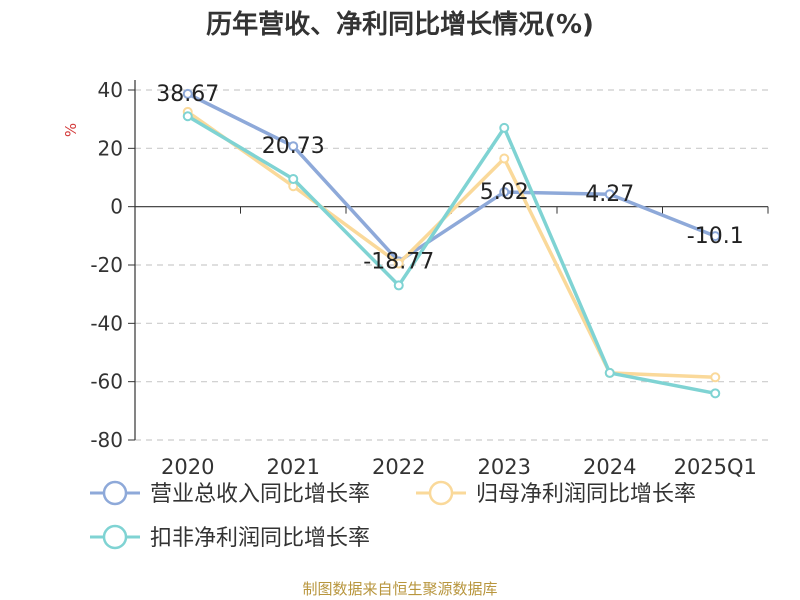 The image size is (800, 600). Describe the element at coordinates (586, 494) in the screenshot. I see `legend-label: 归母净利润同比增长率` at that location.